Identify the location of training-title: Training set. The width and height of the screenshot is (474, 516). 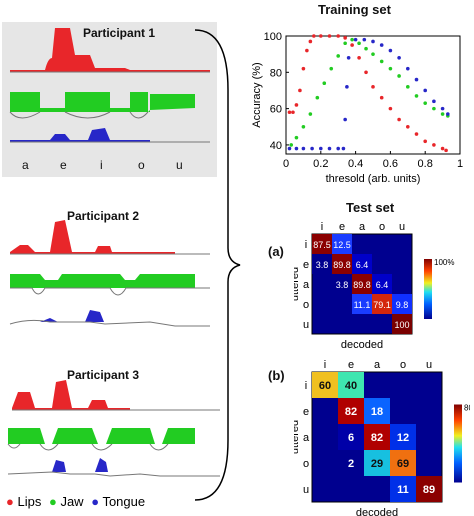
(354, 9).